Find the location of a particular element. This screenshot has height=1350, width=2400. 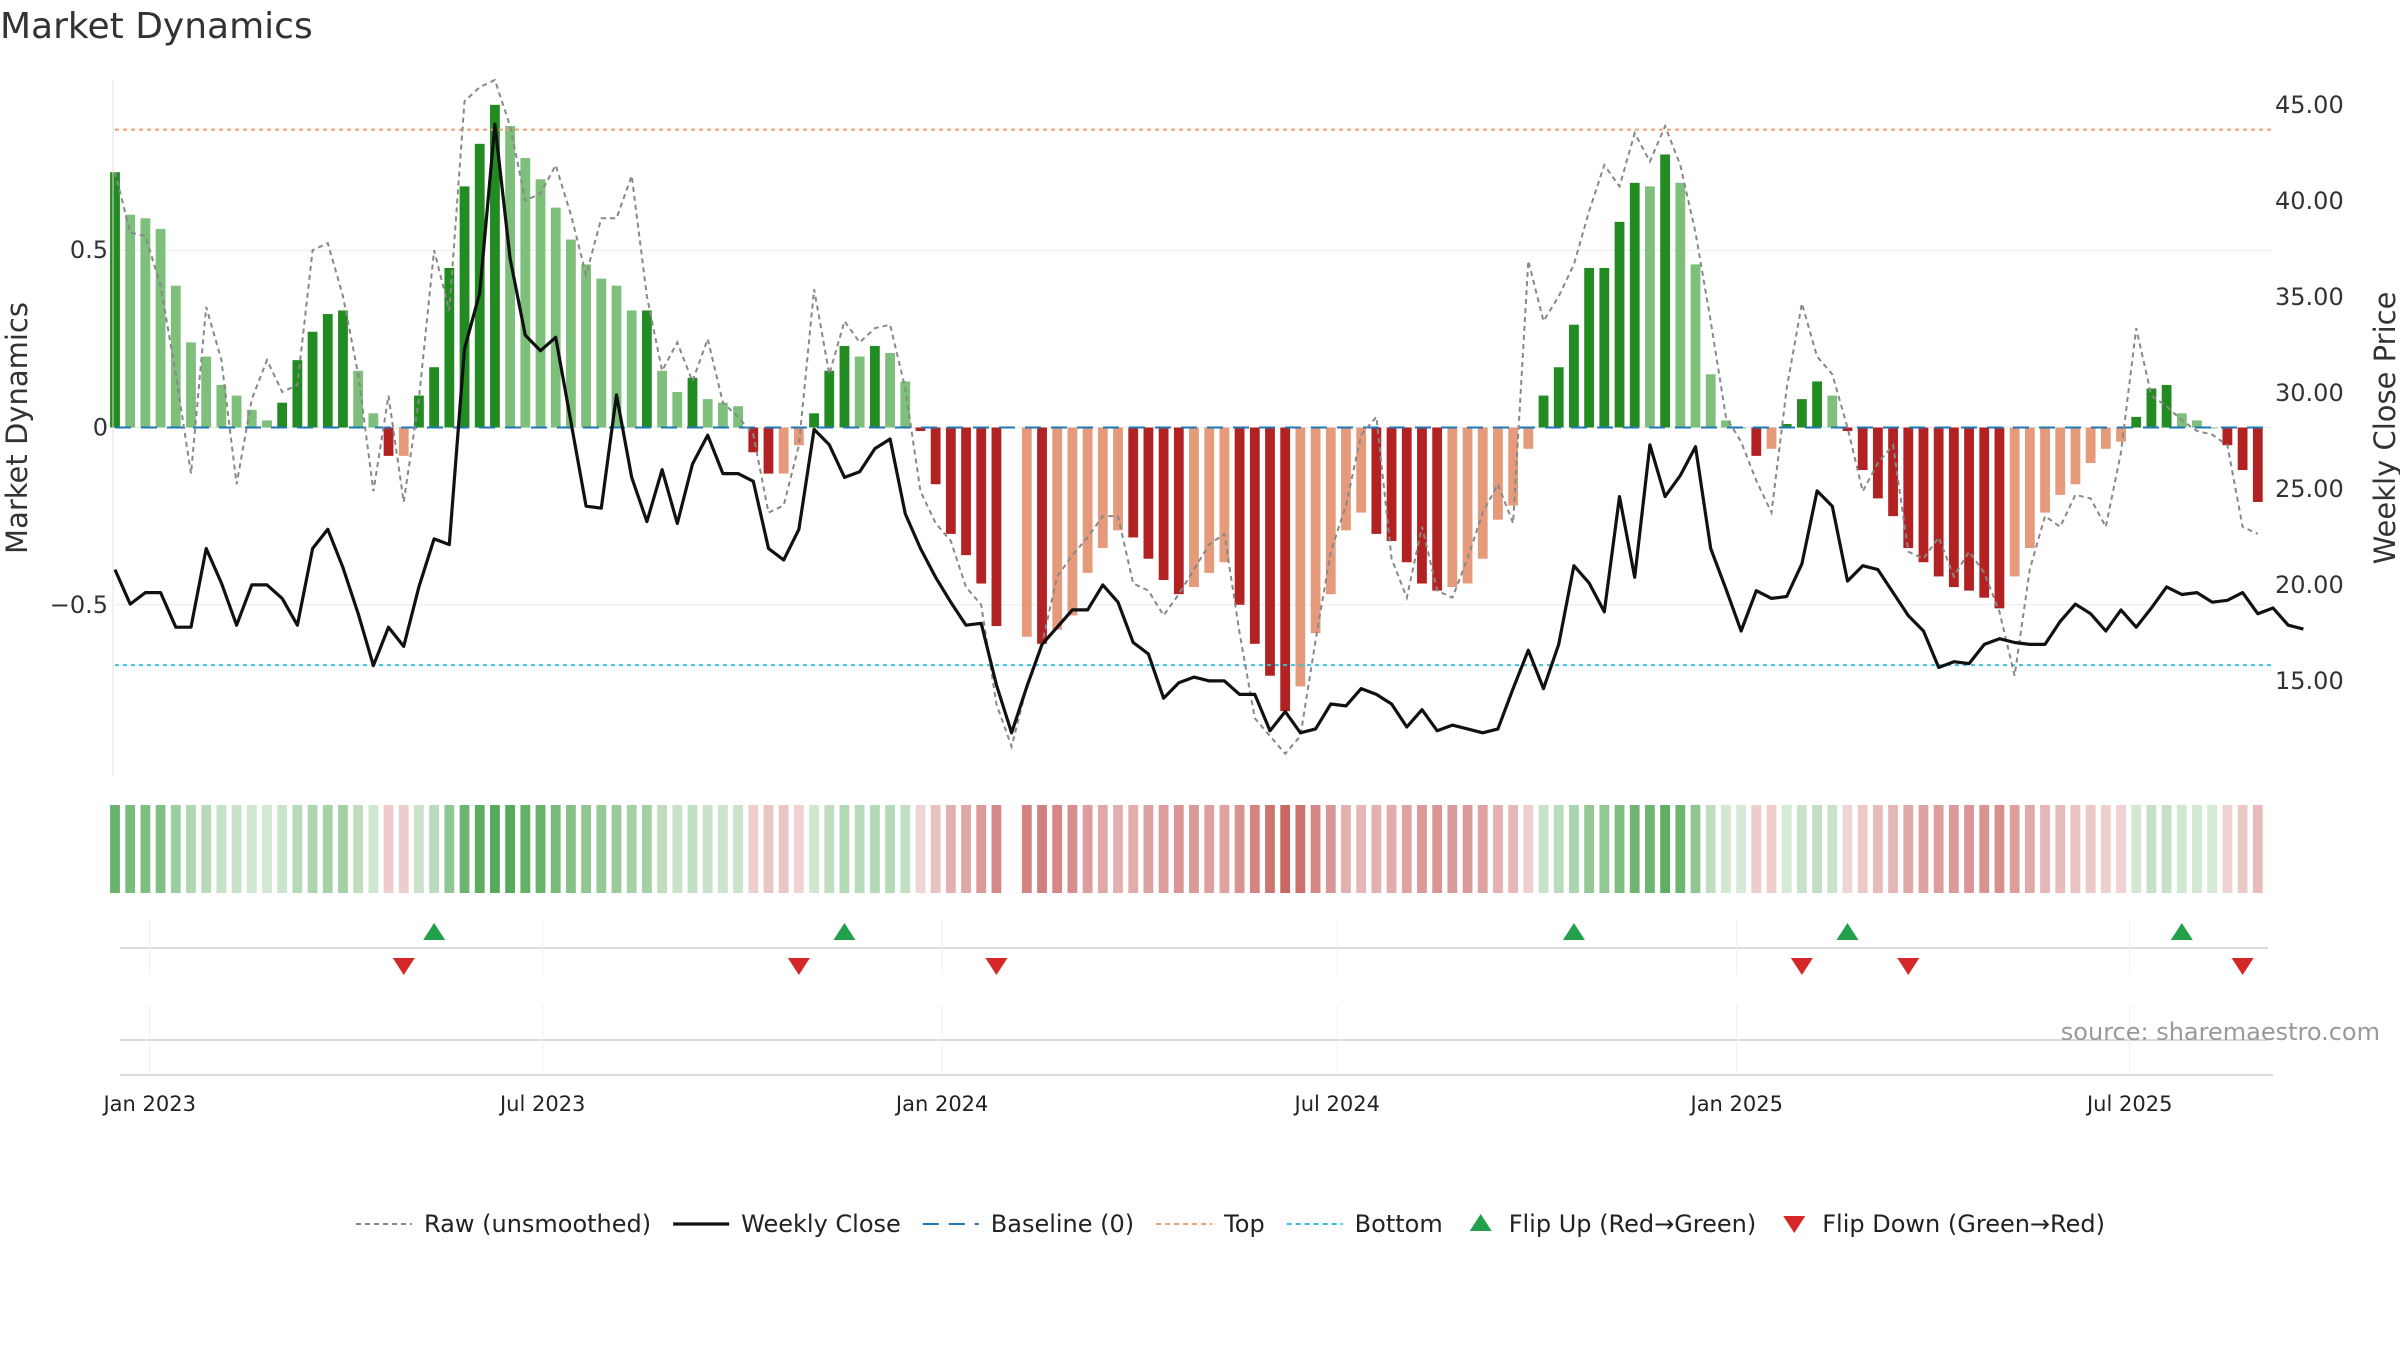

legend-item-baseline: Baseline (0) is located at coordinates (1028, 1224).